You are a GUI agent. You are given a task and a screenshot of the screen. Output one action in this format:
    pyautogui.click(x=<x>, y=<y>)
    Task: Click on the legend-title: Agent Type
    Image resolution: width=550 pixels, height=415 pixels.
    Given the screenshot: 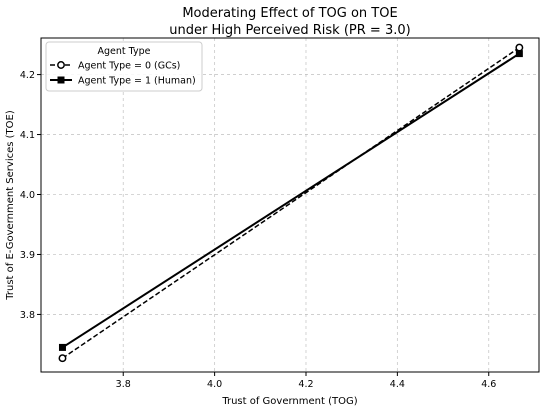 What is the action you would take?
    pyautogui.click(x=124, y=51)
    